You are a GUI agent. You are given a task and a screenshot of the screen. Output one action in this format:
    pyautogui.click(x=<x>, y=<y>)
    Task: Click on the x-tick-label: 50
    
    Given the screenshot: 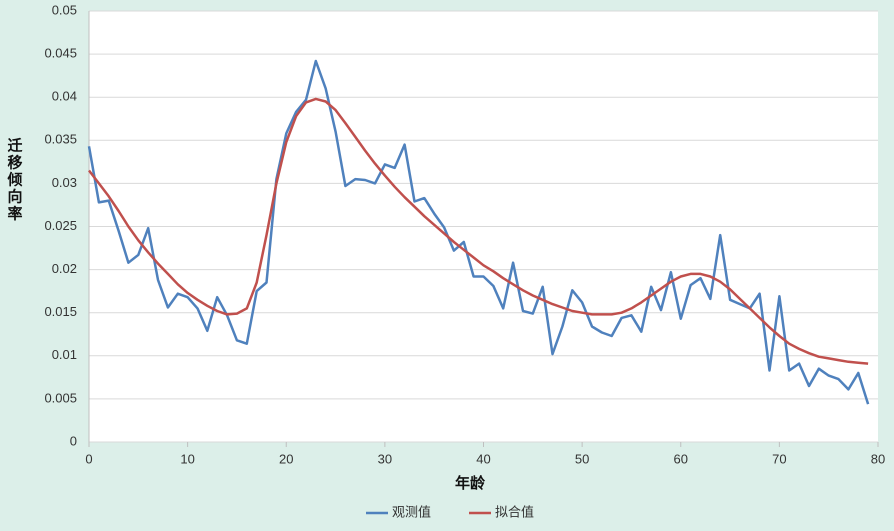 What is the action you would take?
    pyautogui.click(x=582, y=458)
    